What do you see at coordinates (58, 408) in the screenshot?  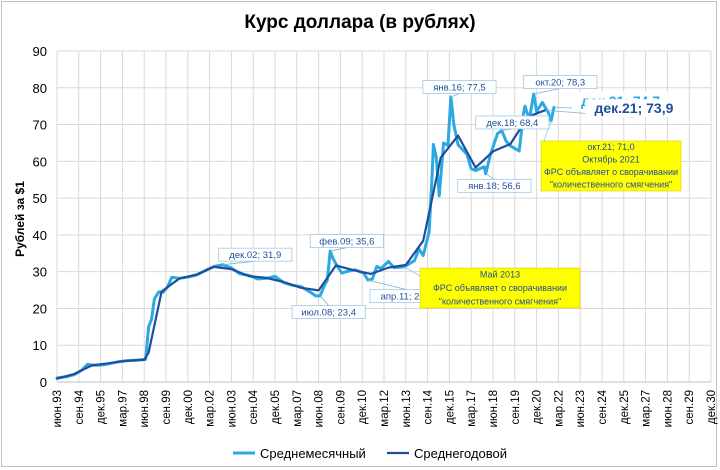 I see `x-tick-label: июн.93` at bounding box center [58, 408].